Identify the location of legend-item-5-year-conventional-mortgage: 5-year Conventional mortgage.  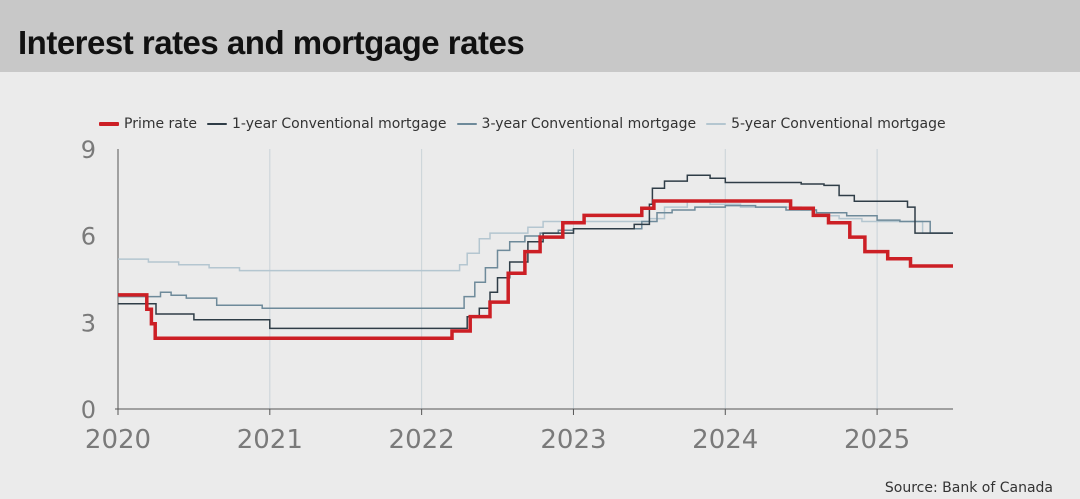
(826, 124).